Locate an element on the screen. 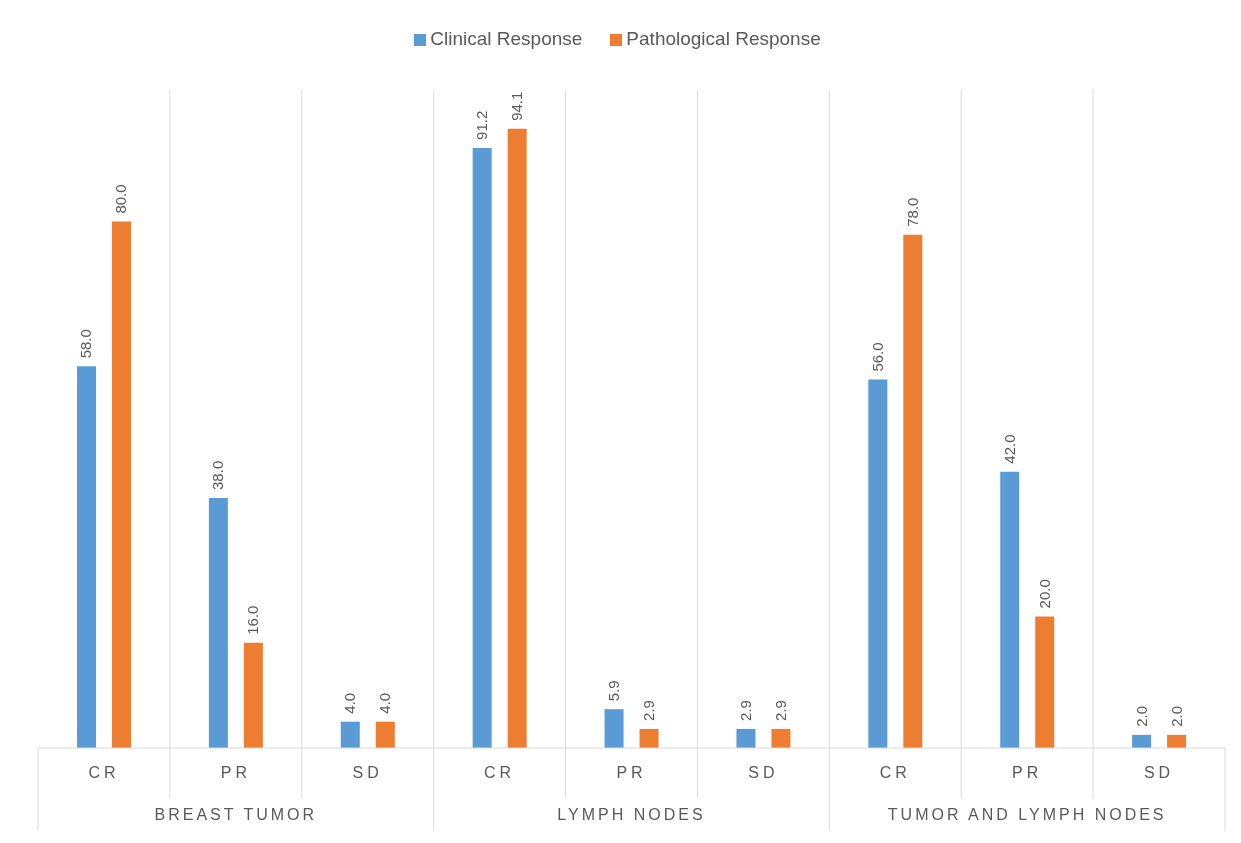  data-label: 80.0 is located at coordinates (121, 199).